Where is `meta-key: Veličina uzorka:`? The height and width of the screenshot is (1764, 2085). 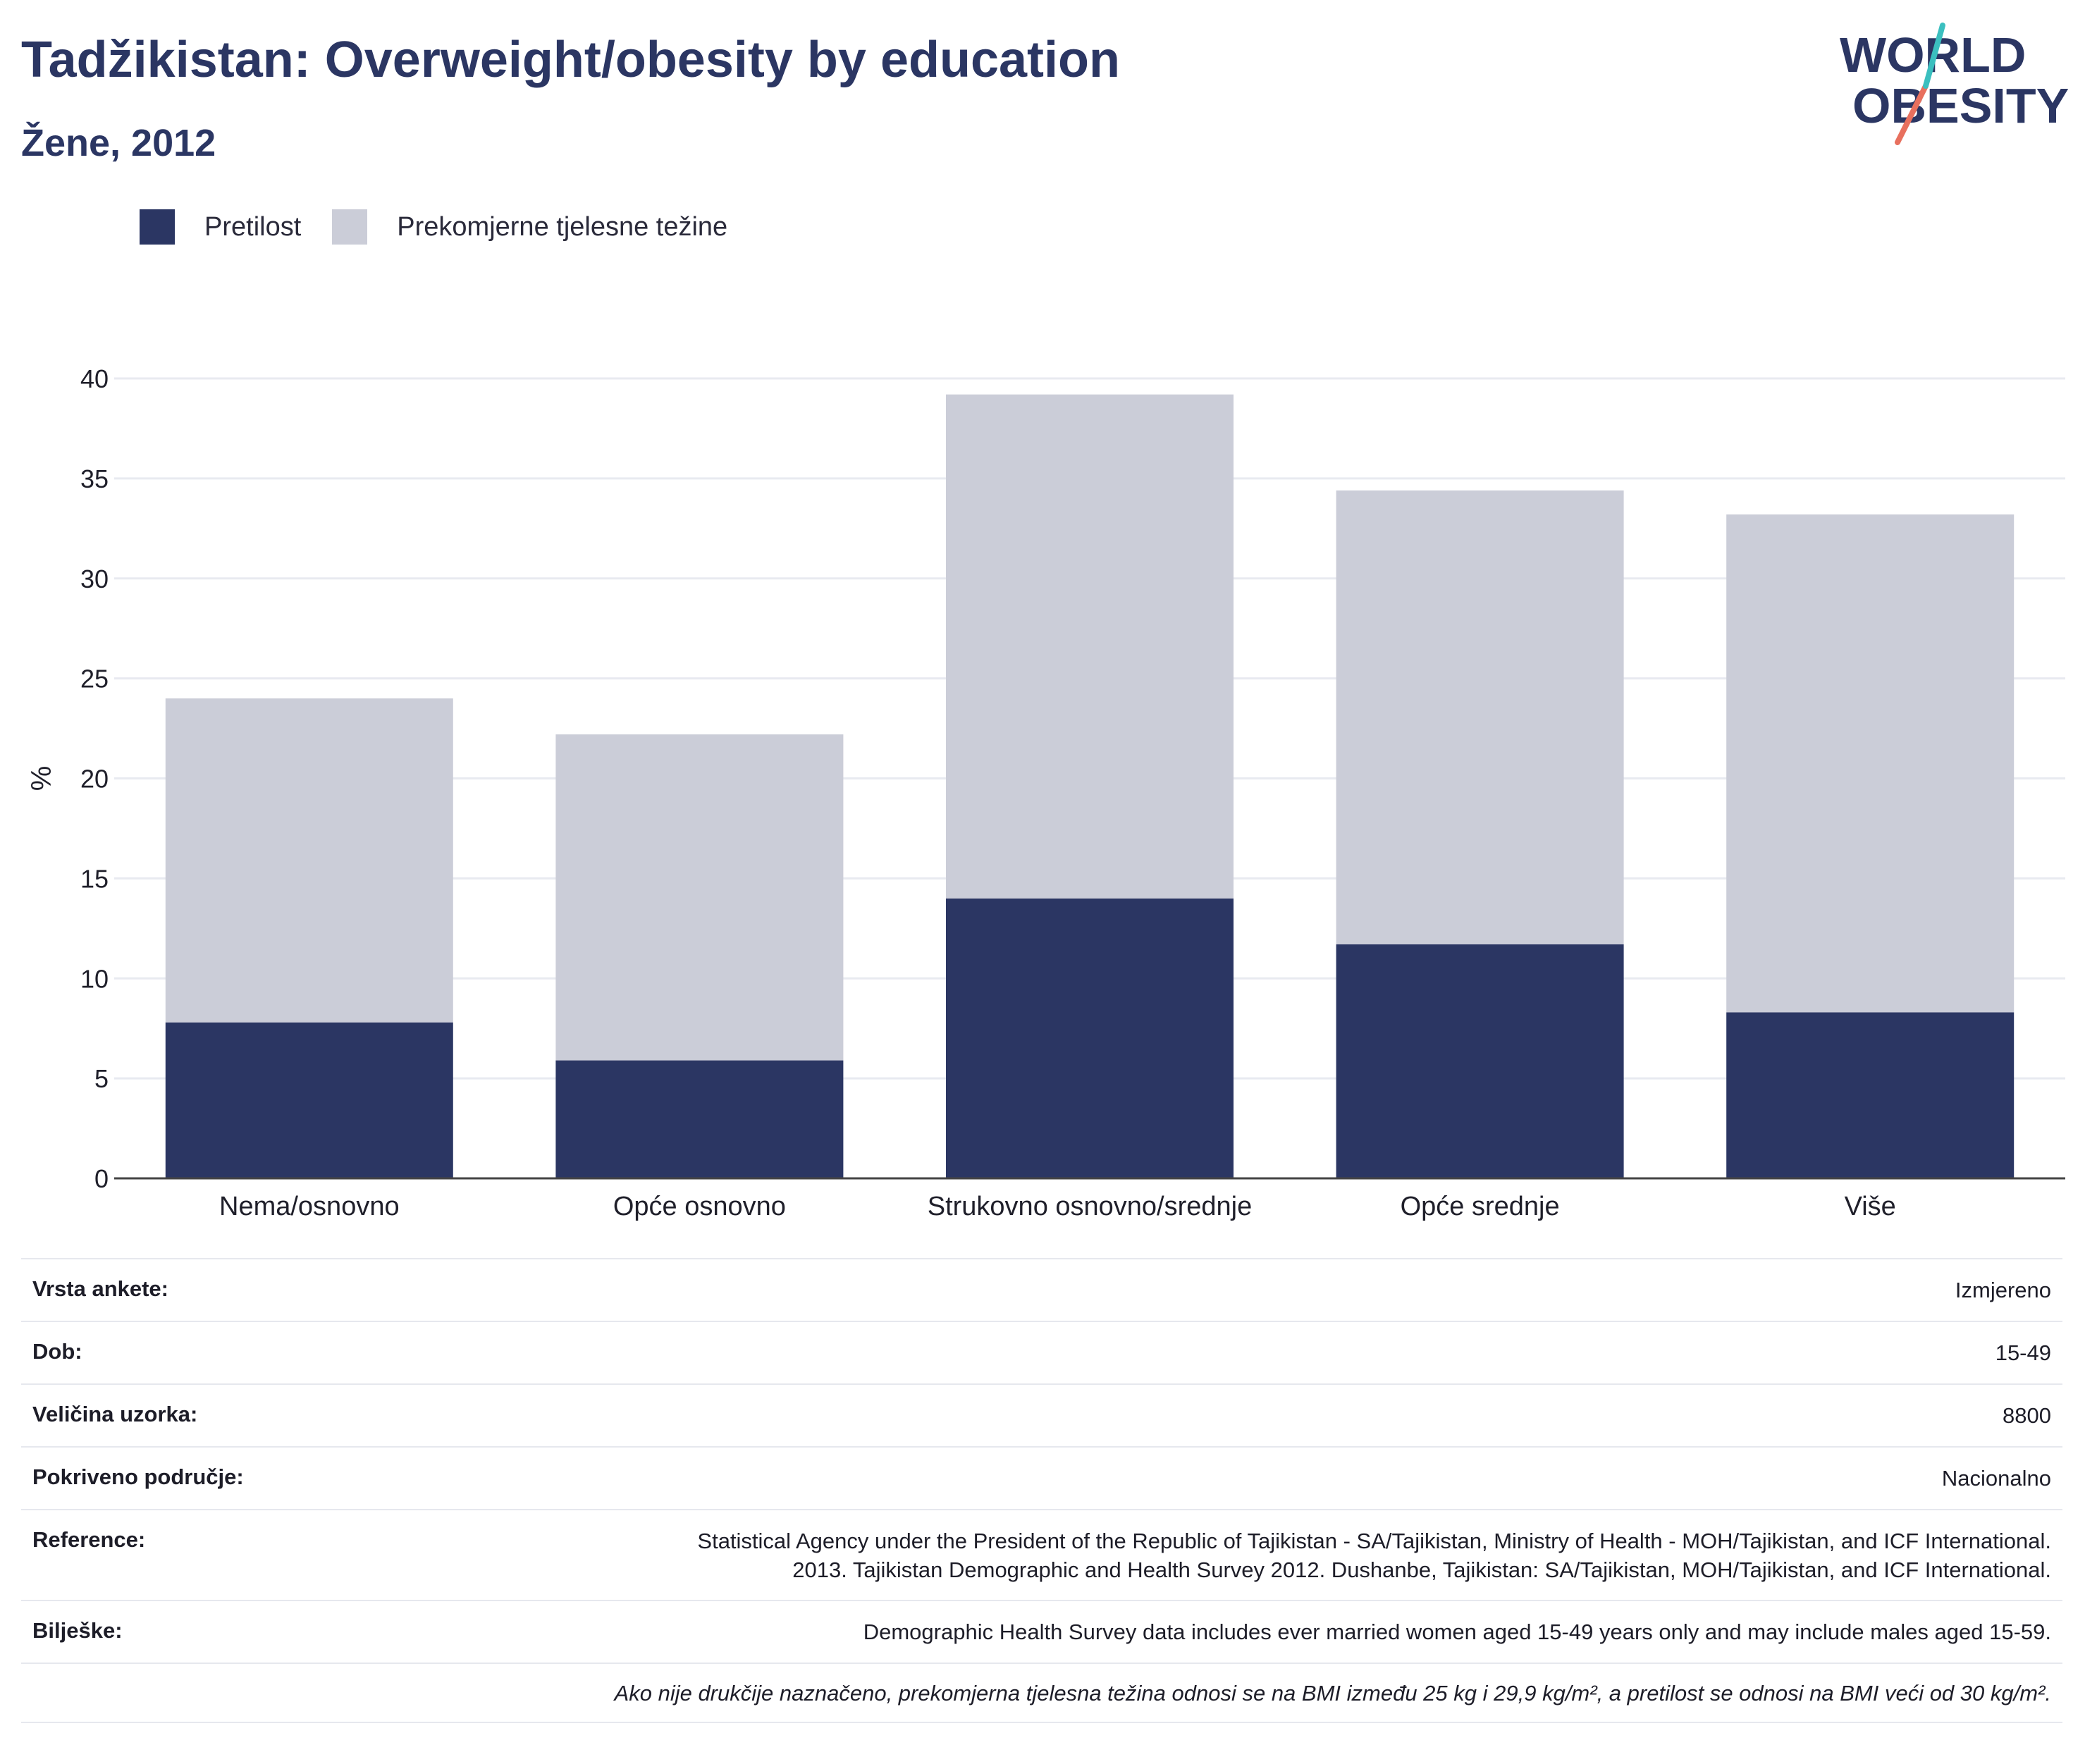
meta-key: Veličina uzorka: is located at coordinates (115, 1413).